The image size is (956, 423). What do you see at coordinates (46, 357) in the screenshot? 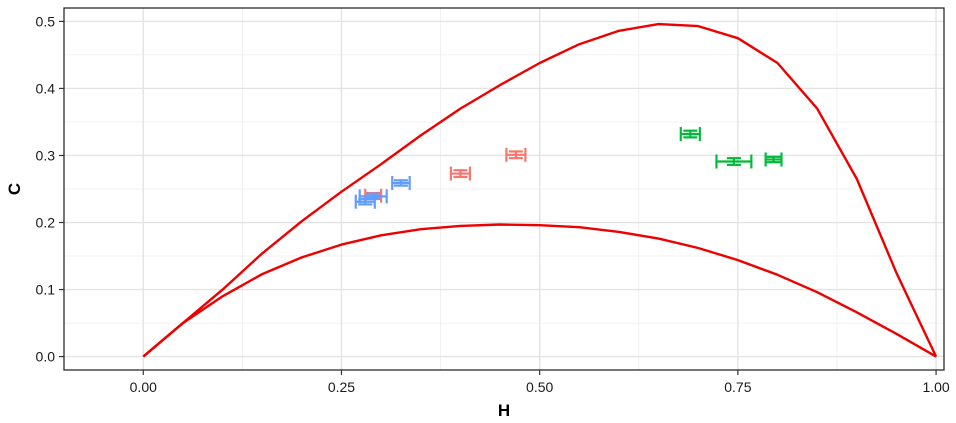
I see `y-tick-label: 0.0` at bounding box center [46, 357].